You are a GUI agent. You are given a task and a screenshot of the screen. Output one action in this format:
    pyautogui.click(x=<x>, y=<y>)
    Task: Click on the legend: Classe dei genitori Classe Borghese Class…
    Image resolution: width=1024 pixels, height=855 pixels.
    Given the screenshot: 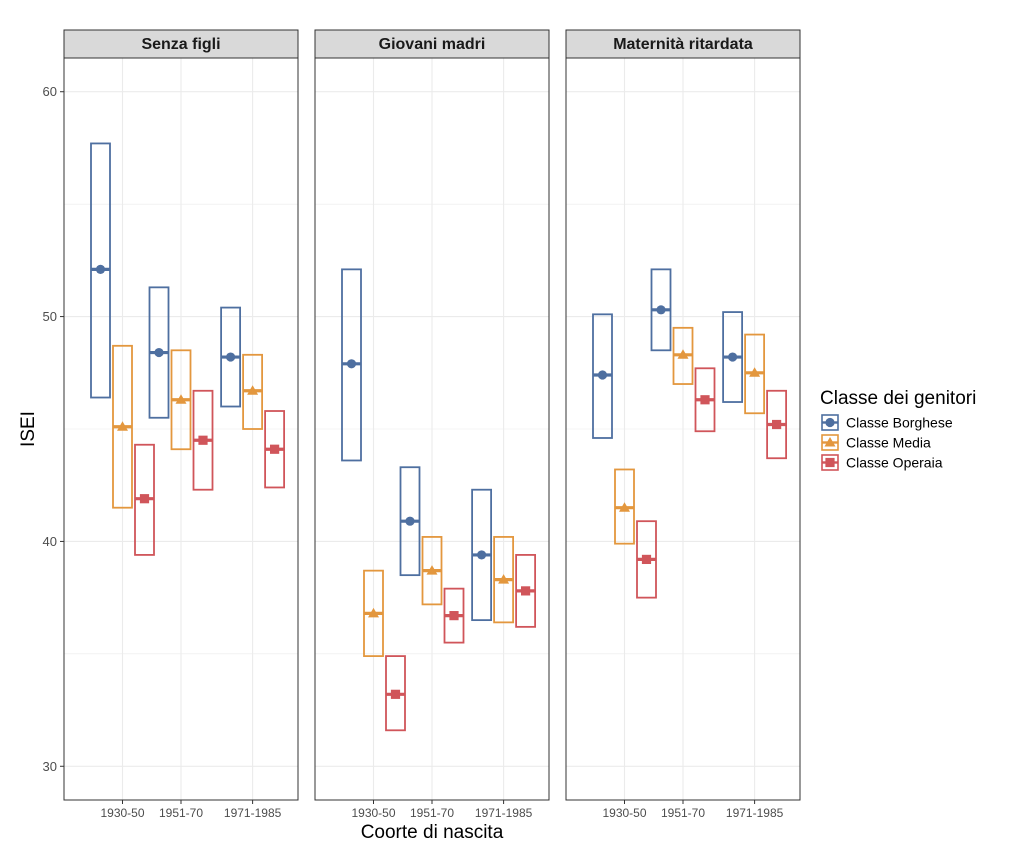 What is the action you would take?
    pyautogui.click(x=898, y=429)
    